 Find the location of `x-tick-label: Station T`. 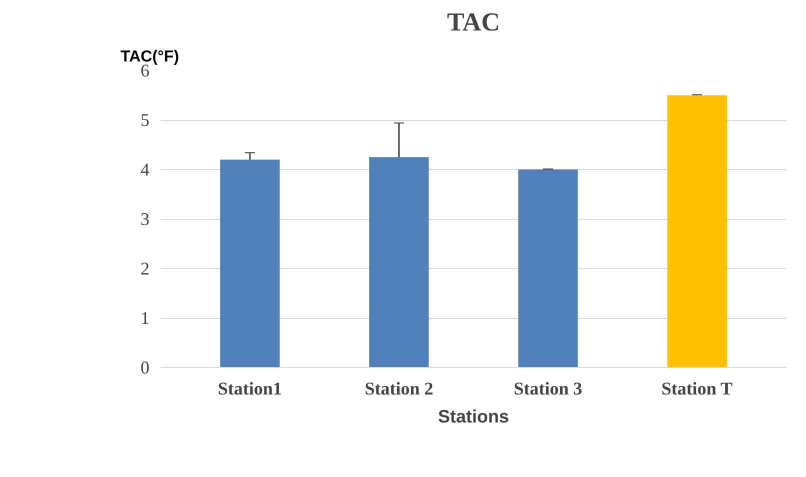

x-tick-label: Station T is located at coordinates (697, 388).